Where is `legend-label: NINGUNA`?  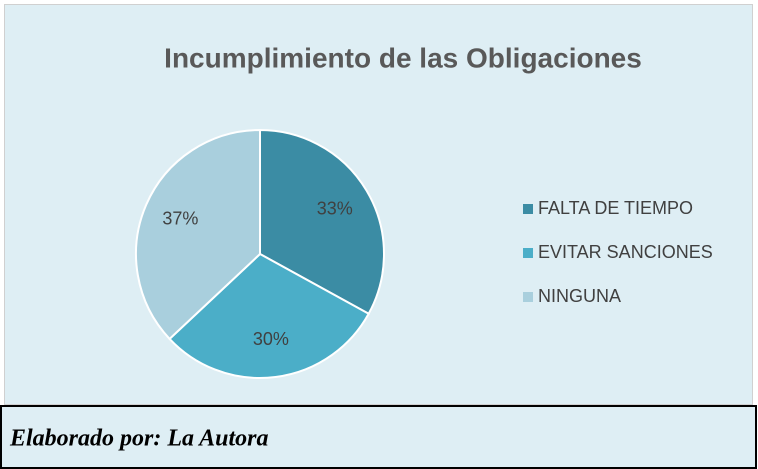 legend-label: NINGUNA is located at coordinates (579, 296).